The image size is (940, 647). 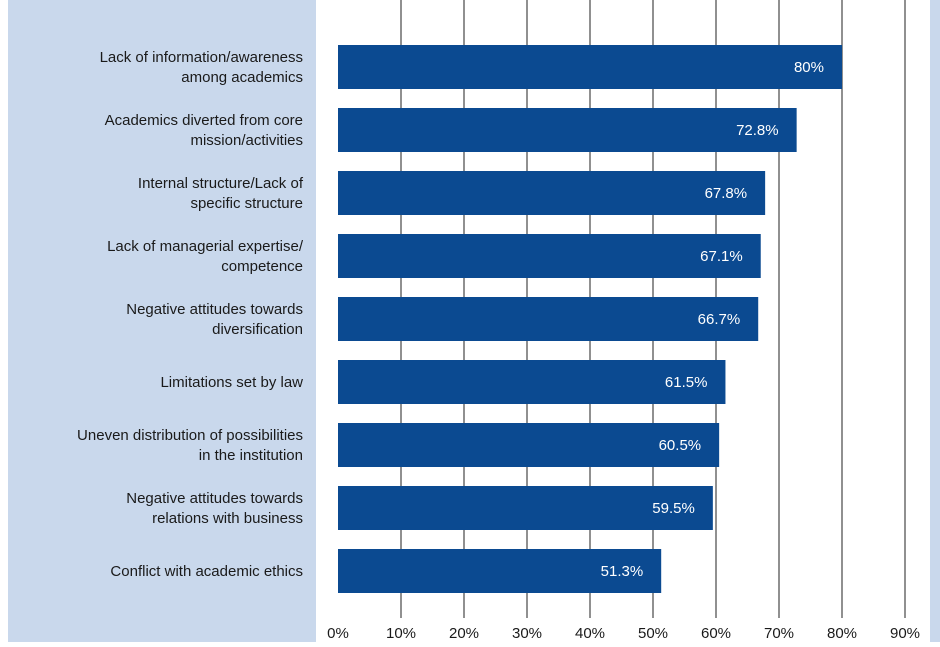 I want to click on data-label-0: 80%, so click(x=809, y=67).